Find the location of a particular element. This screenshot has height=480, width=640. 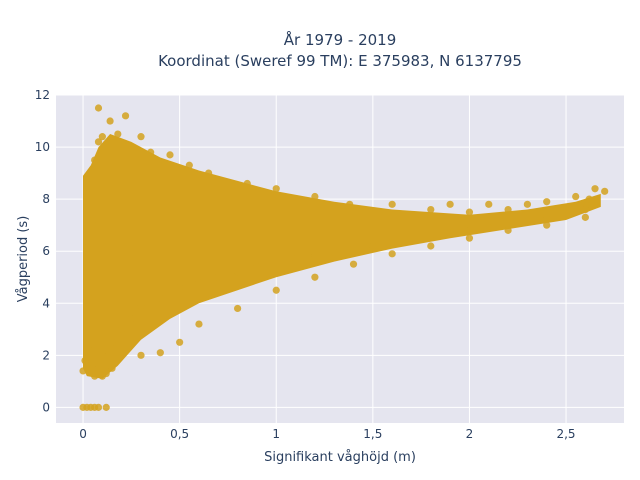

y-tick-label: 2 is located at coordinates (46, 355).